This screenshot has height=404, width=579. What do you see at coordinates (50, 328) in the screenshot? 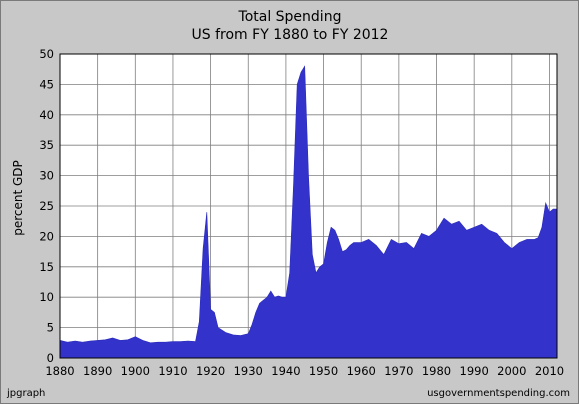
I see `y-tick-label: 5` at bounding box center [50, 328].